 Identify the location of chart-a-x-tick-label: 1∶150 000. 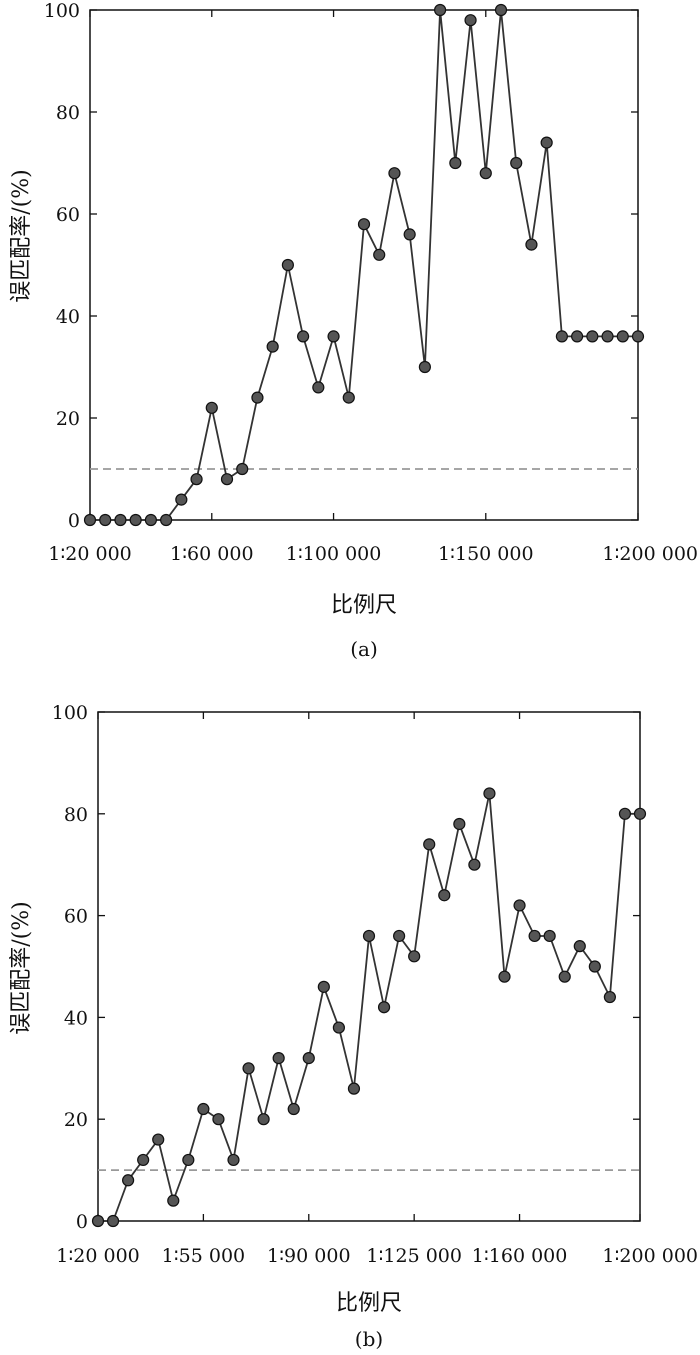
(486, 554).